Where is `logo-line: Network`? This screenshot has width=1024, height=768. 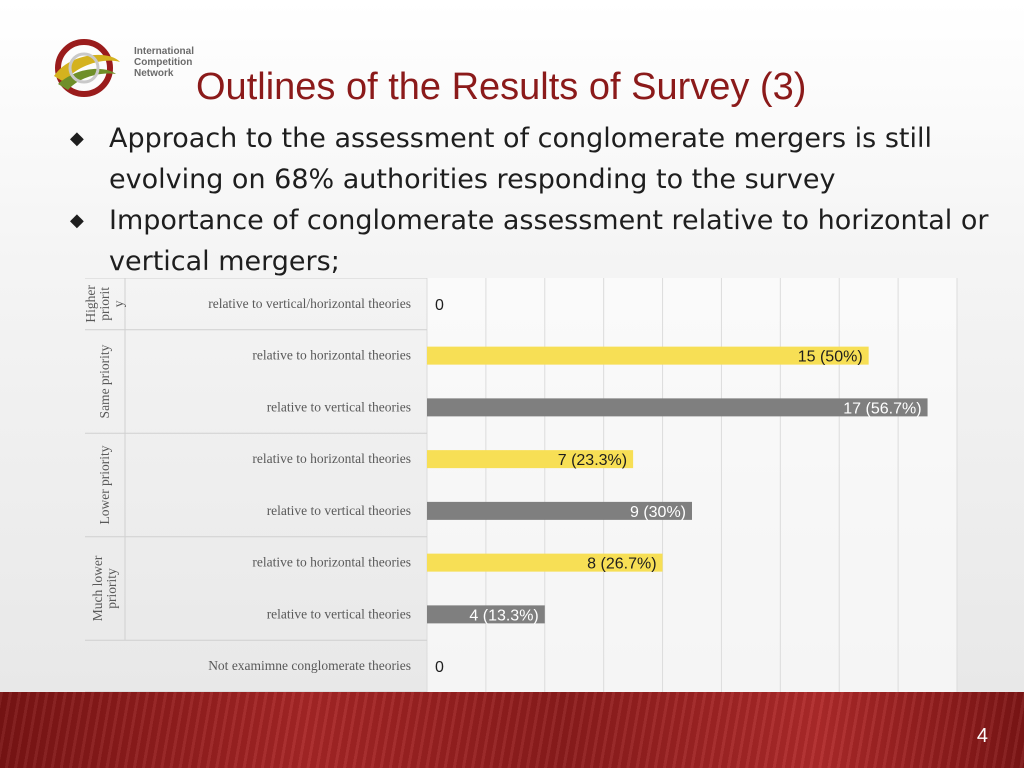 logo-line: Network is located at coordinates (154, 73).